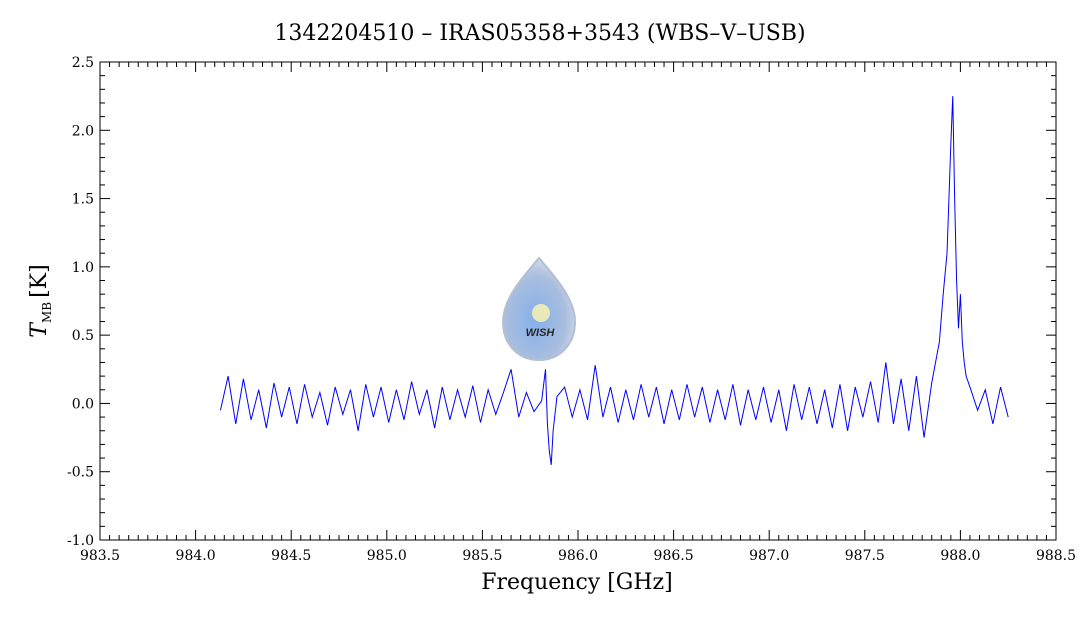 This screenshot has height=618, width=1080. What do you see at coordinates (83, 336) in the screenshot?
I see `y-tick-label: 0.5` at bounding box center [83, 336].